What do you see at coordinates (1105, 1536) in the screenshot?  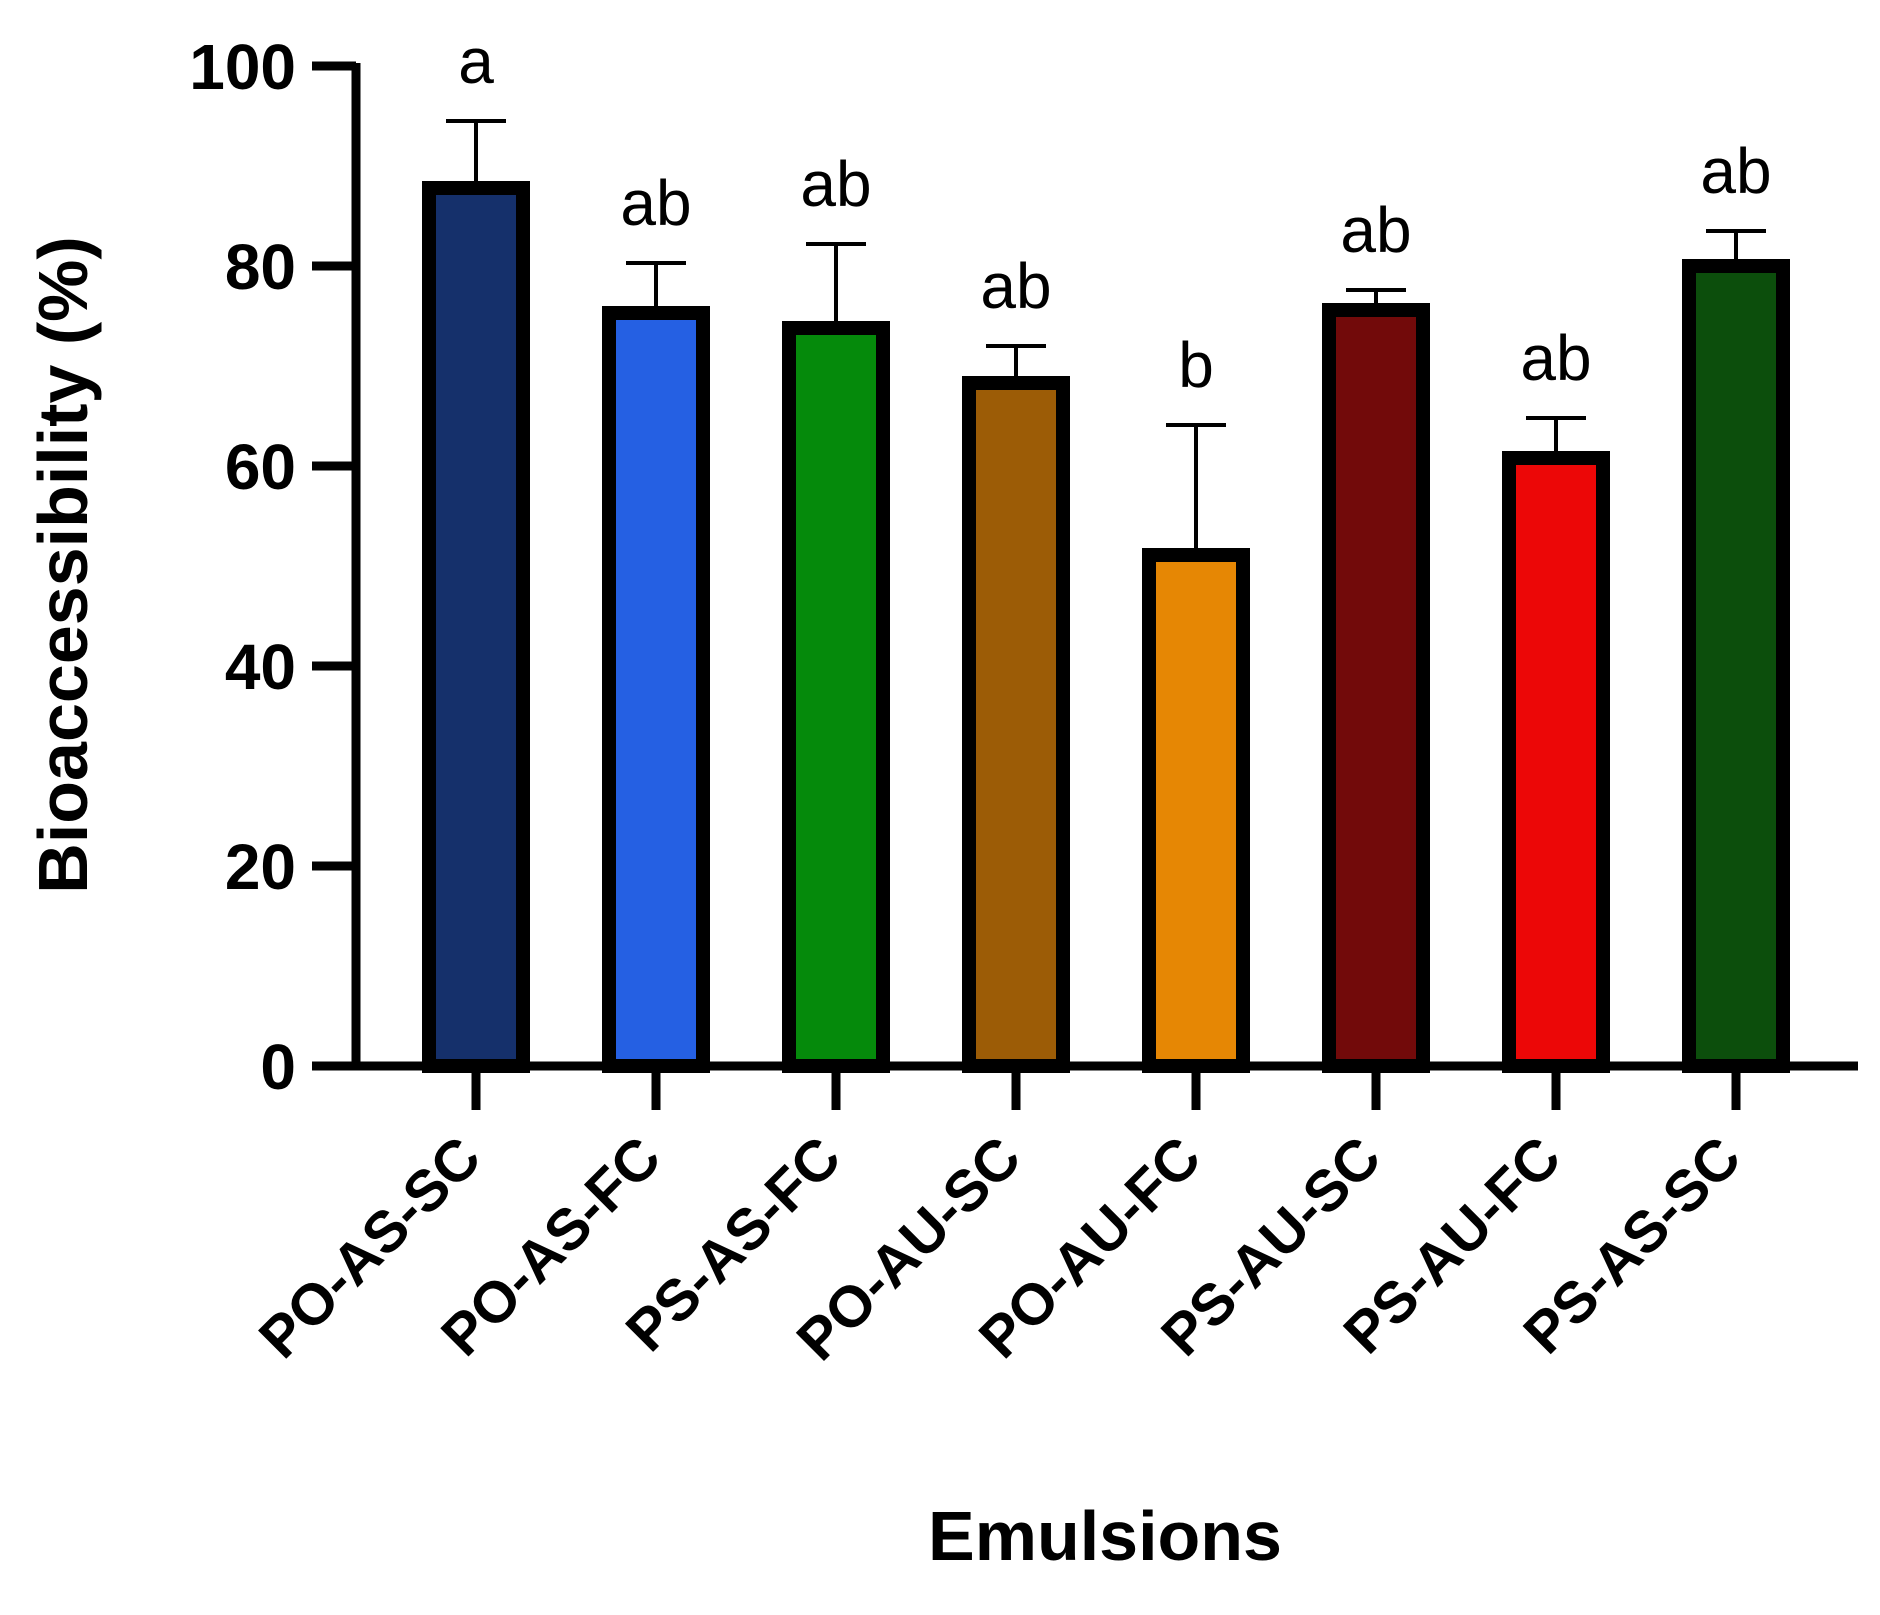 I see `x-axis-title: Emulsions` at bounding box center [1105, 1536].